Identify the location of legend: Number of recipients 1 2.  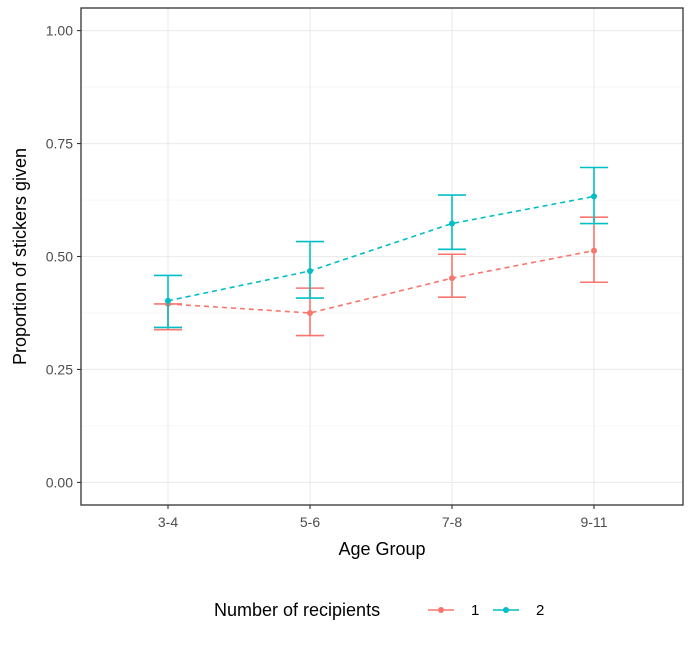
(379, 610).